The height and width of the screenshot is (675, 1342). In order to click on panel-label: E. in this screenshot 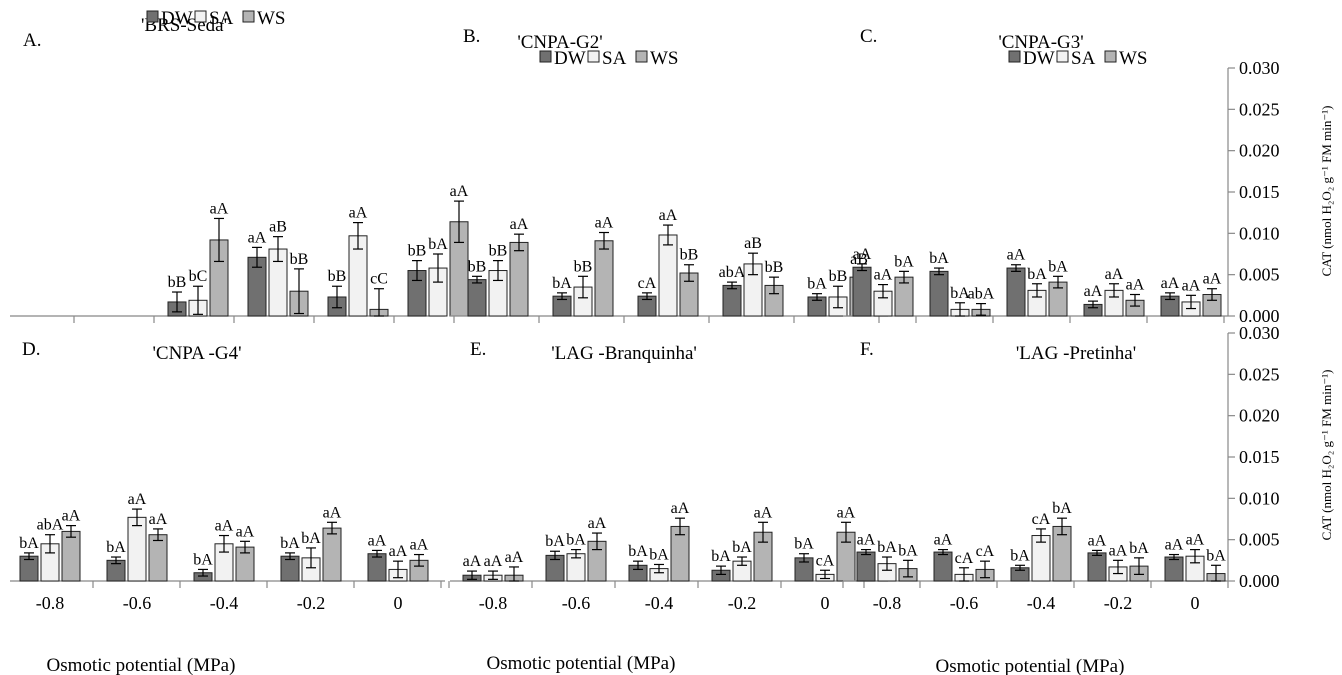, I will do `click(478, 349)`.